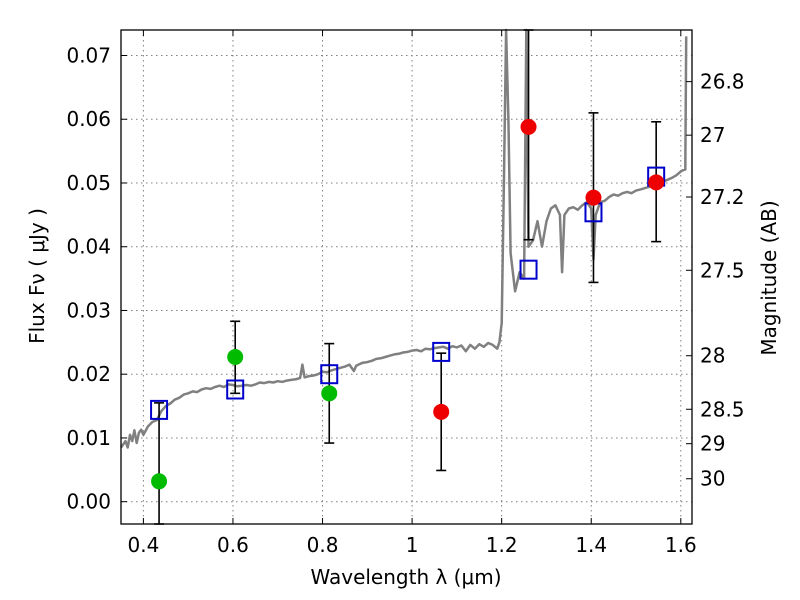  I want to click on x-tick-label: 0.6, so click(233, 545).